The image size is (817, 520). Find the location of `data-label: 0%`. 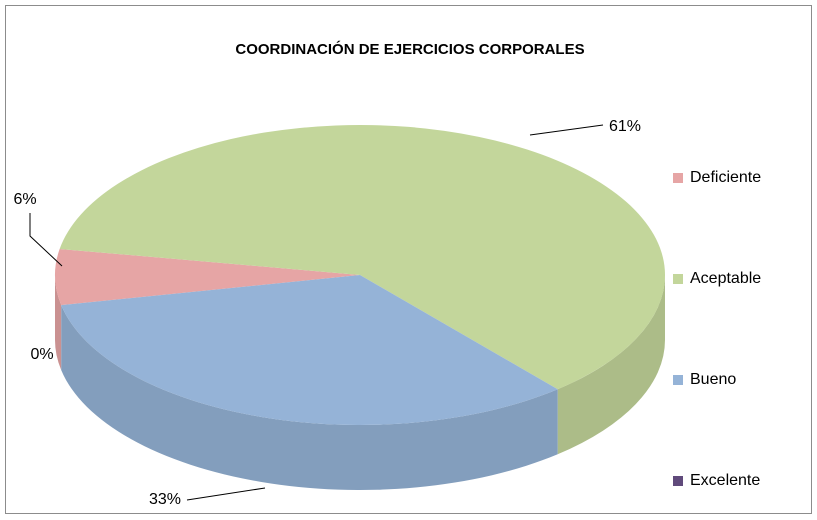

data-label: 0% is located at coordinates (41, 354).